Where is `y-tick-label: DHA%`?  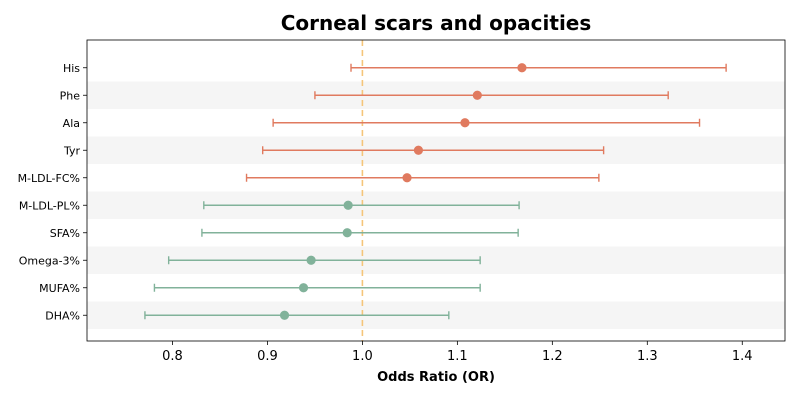
y-tick-label: DHA% is located at coordinates (62, 315).